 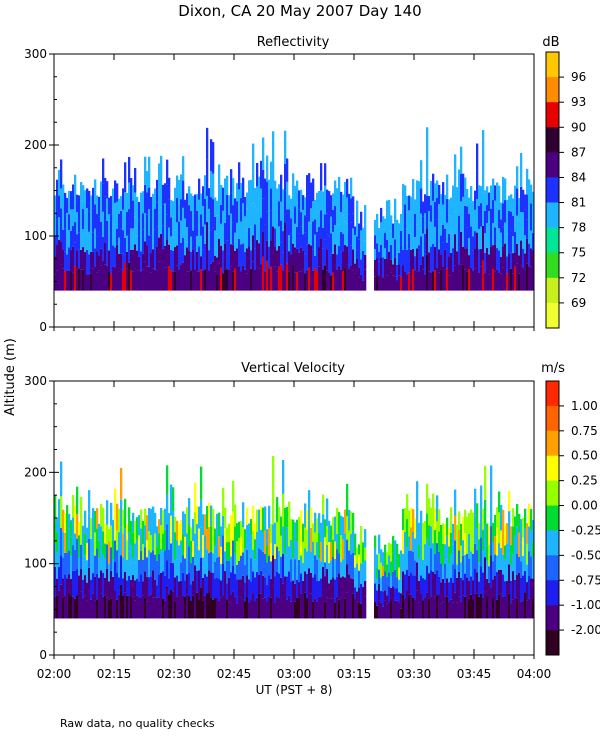 What do you see at coordinates (552, 140) in the screenshot?
I see `colorbar-swatch` at bounding box center [552, 140].